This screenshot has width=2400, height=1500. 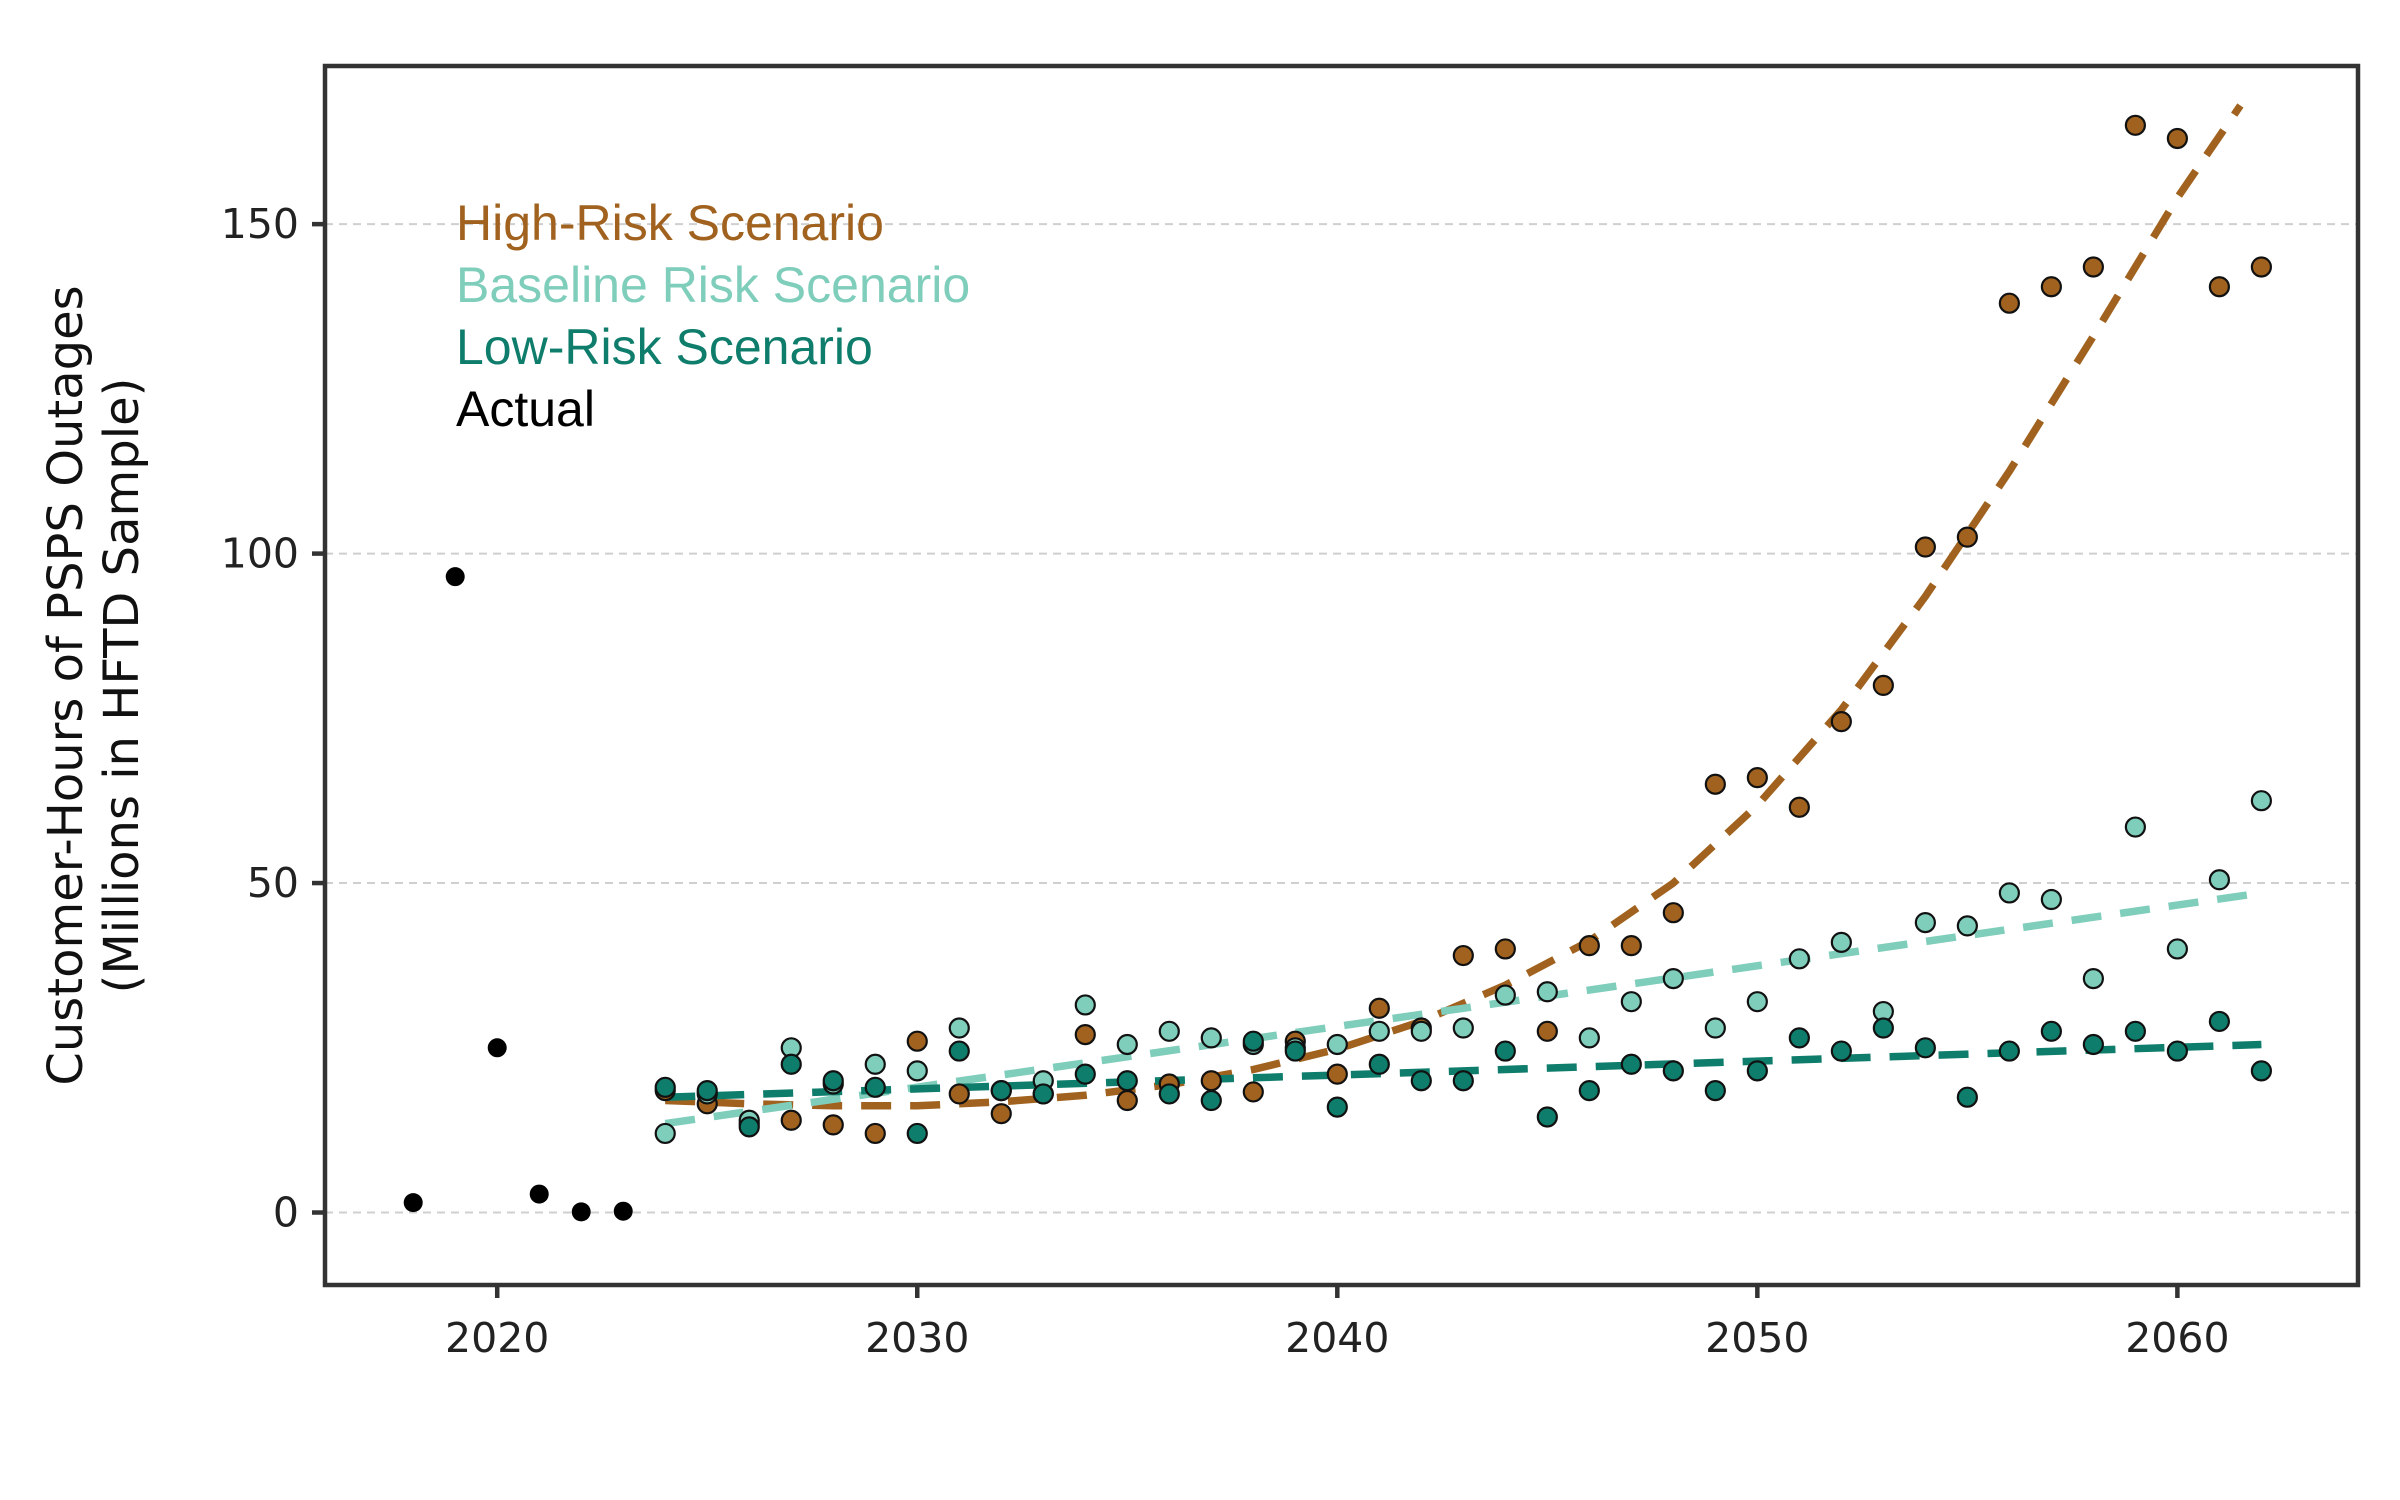 I want to click on point-low-risk-scenario-2035, so click(x=1127, y=1081).